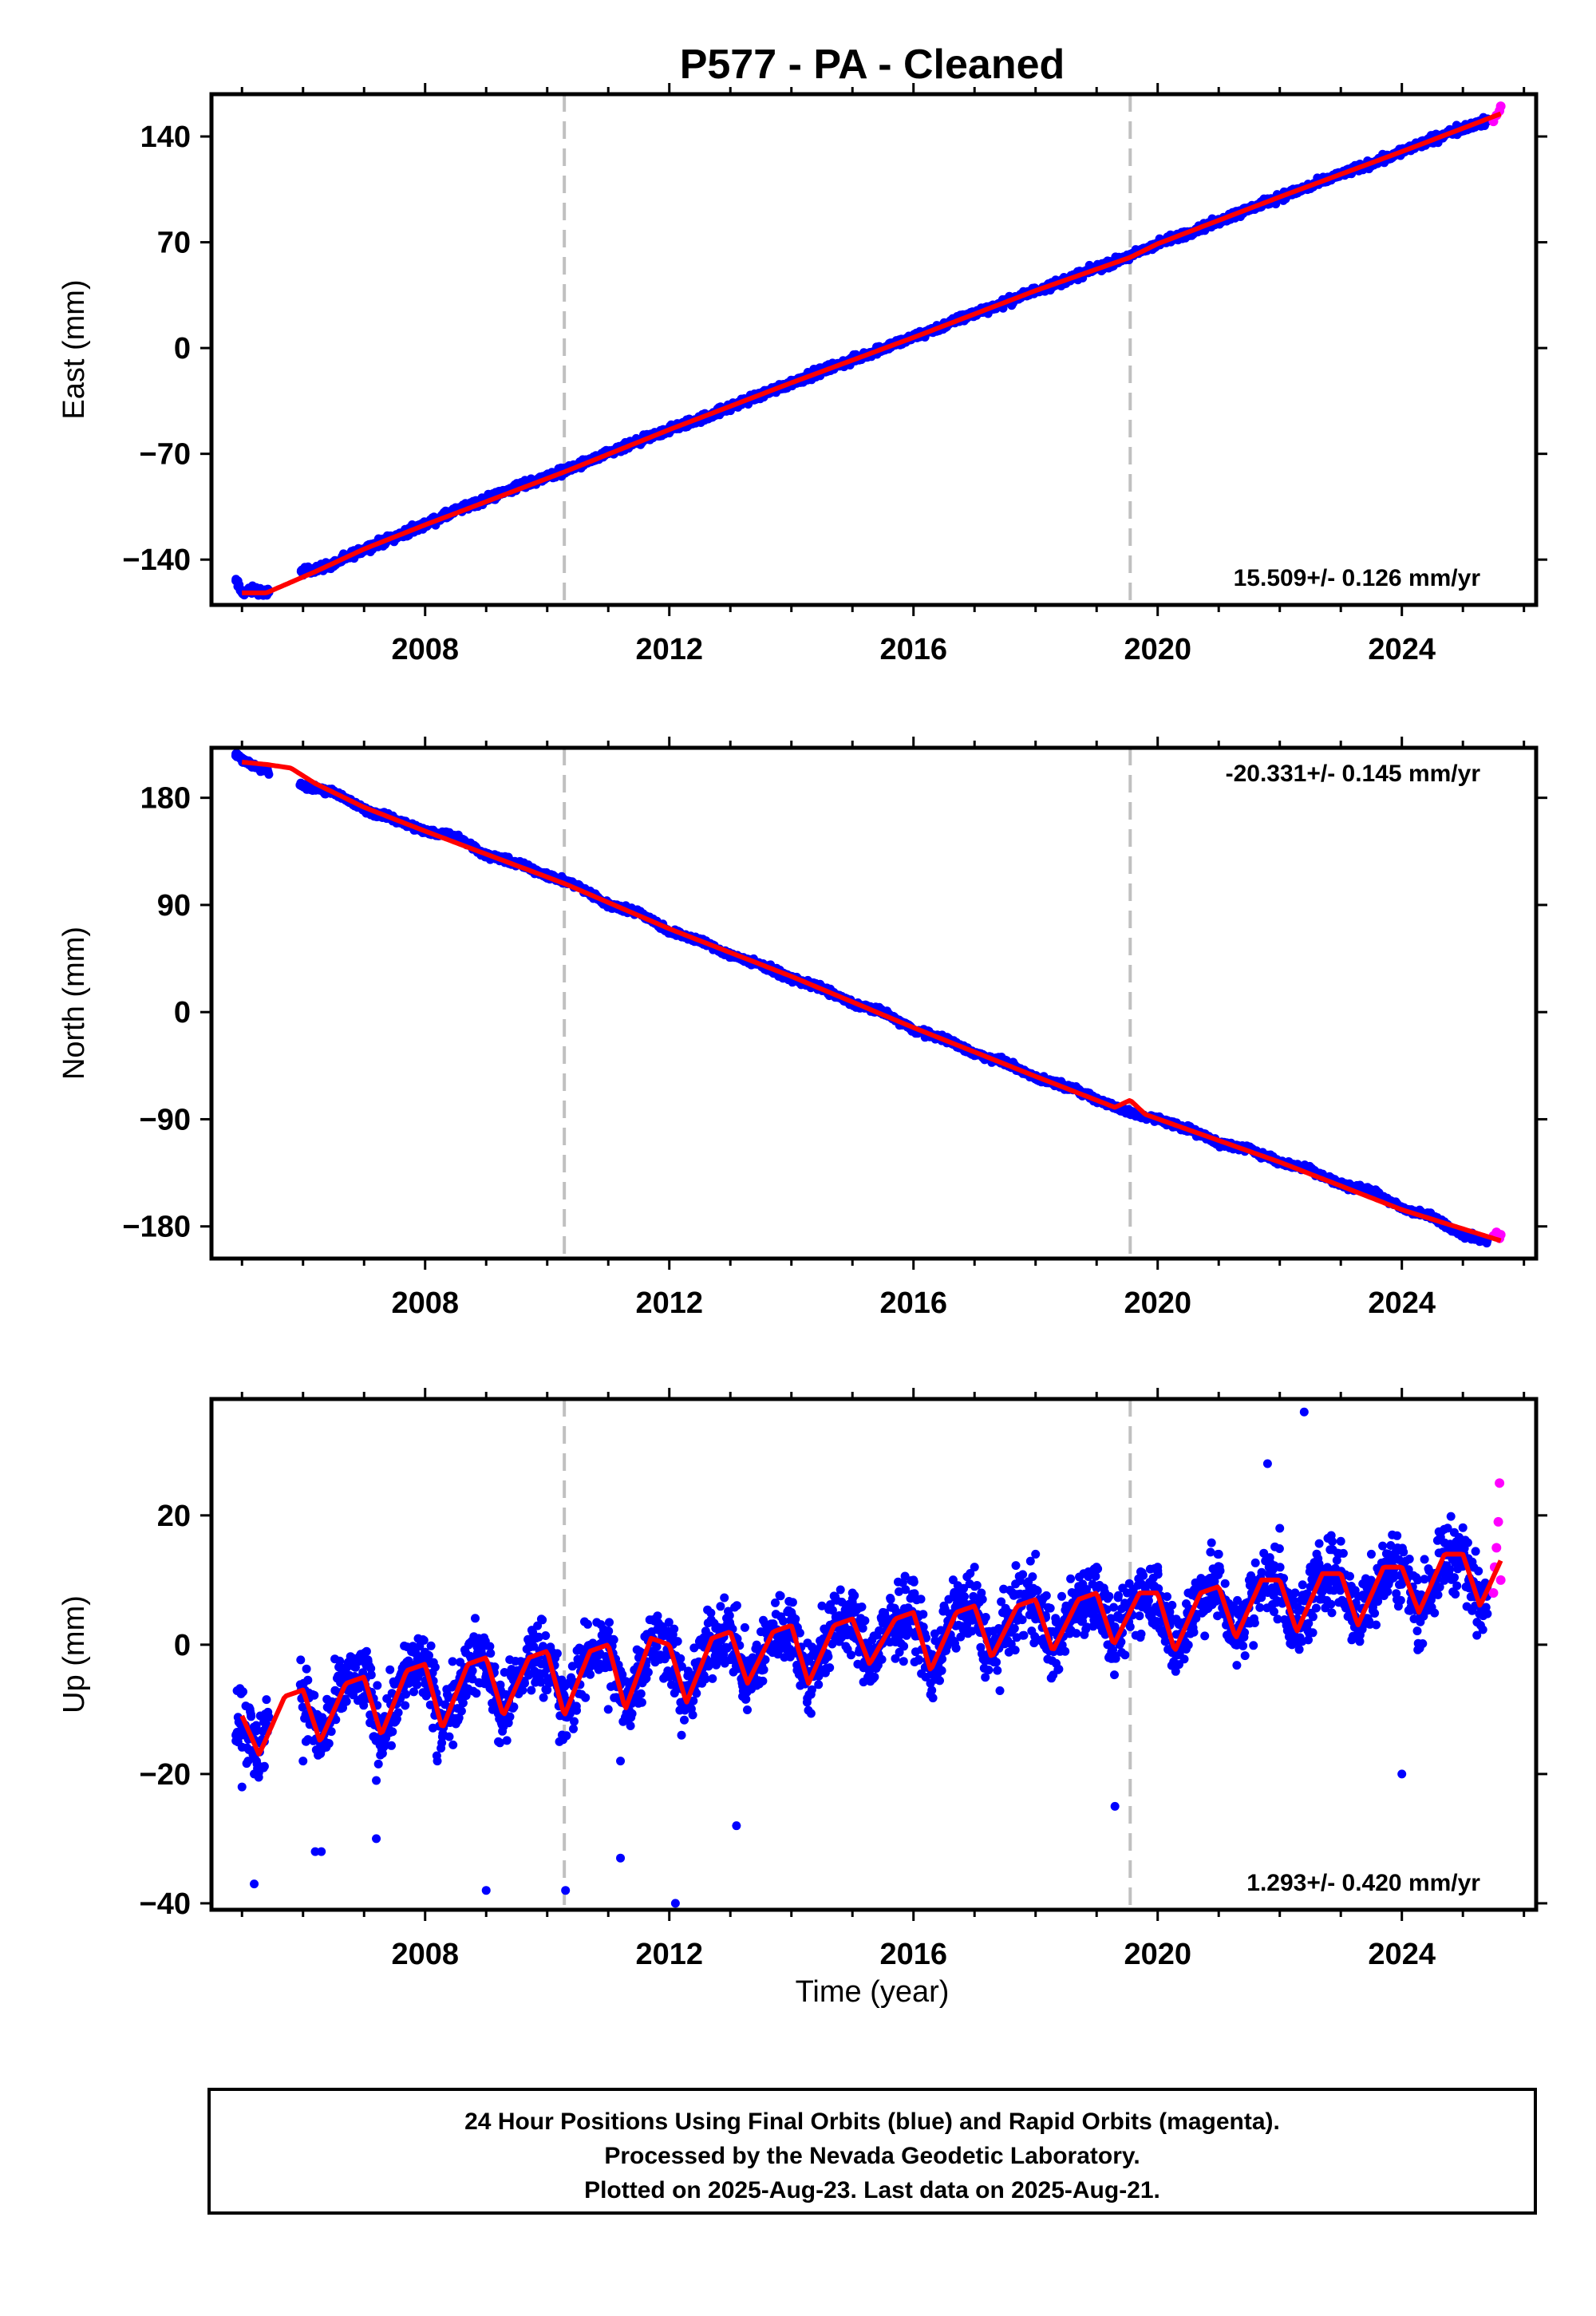  What do you see at coordinates (165, 799) in the screenshot?
I see `north-y-tick-label: 180` at bounding box center [165, 799].